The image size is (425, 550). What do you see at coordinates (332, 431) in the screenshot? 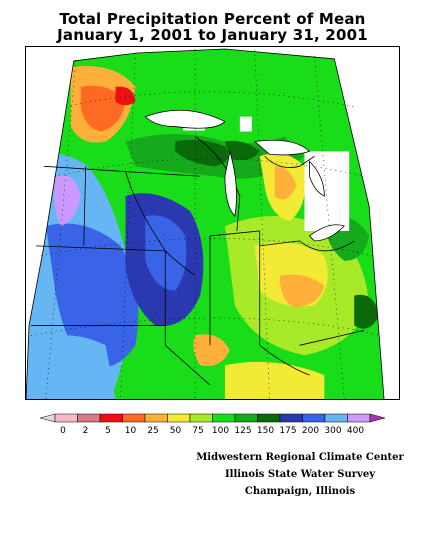
I see `legend-label: 300` at bounding box center [332, 431].